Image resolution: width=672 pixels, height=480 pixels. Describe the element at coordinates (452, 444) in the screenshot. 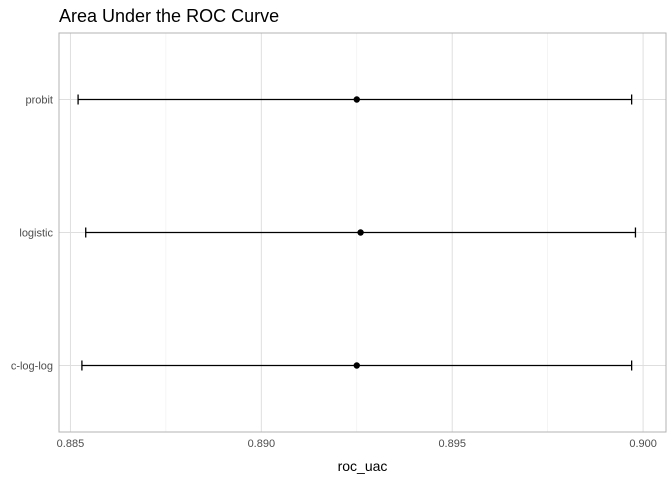

I see `x-tick-label: 0.895` at that location.